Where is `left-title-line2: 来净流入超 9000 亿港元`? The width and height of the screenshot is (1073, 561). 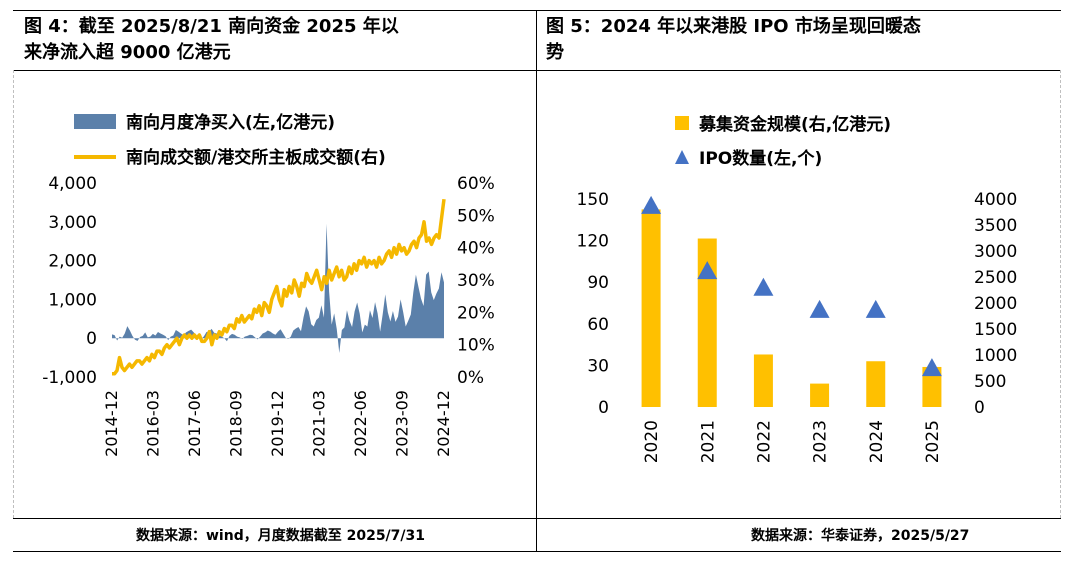
left-title-line2: 来净流入超 9000 亿港元 is located at coordinates (127, 52).